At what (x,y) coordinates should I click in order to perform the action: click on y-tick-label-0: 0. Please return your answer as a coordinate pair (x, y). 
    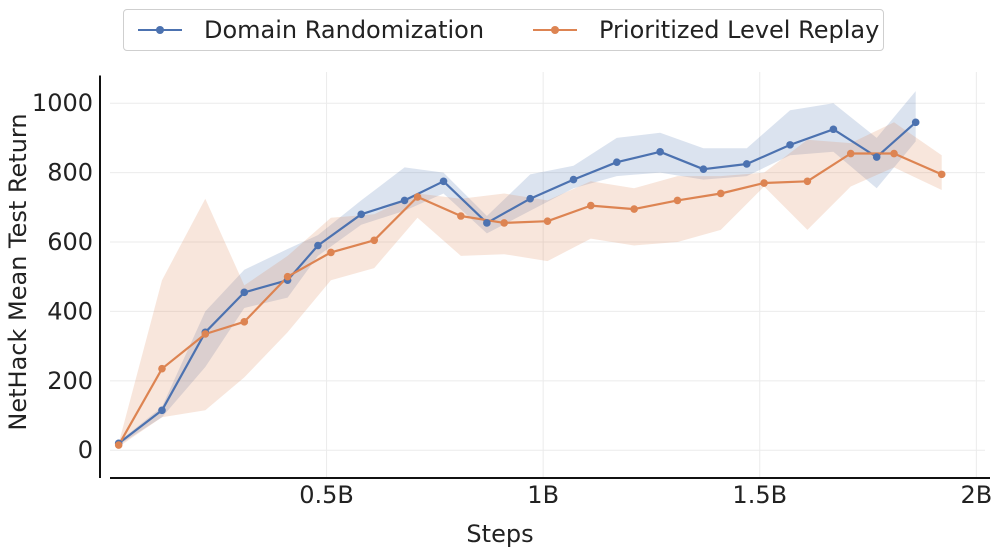
    Looking at the image, I should click on (85, 450).